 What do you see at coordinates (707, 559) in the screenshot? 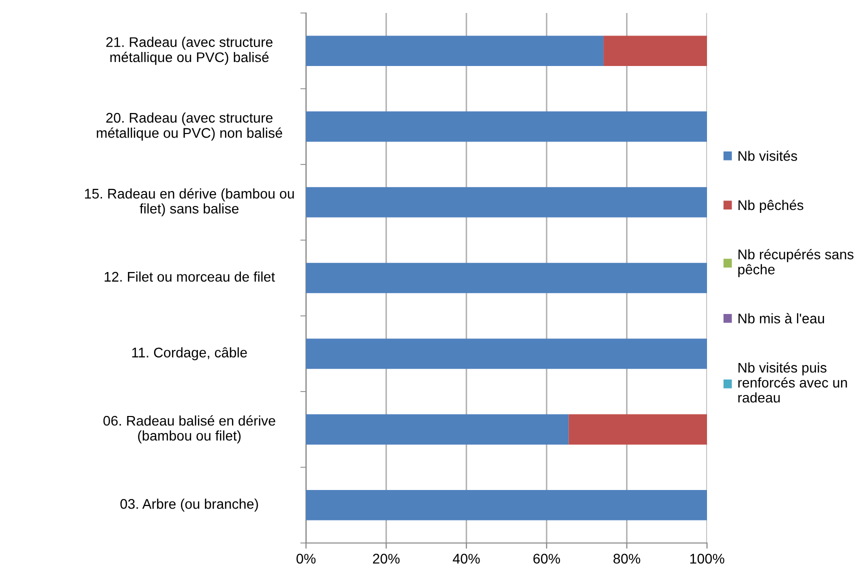
I see `x-tick-label: 100%` at bounding box center [707, 559].